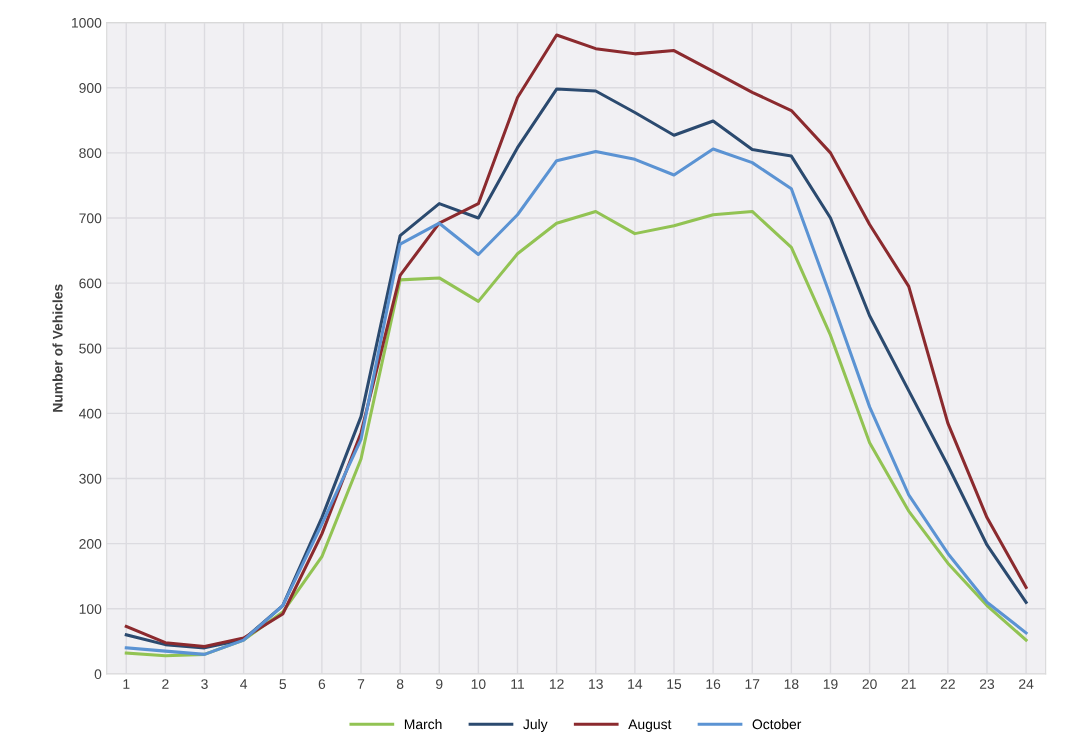  What do you see at coordinates (674, 684) in the screenshot?
I see `x-tick-label: 15` at bounding box center [674, 684].